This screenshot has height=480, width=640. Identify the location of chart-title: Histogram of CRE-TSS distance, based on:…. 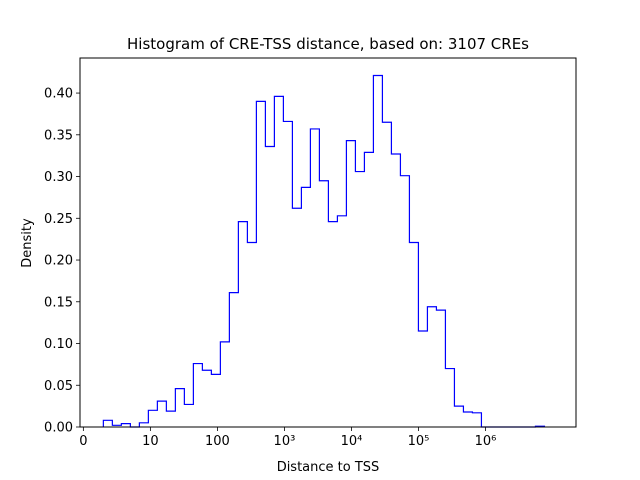
(328, 44).